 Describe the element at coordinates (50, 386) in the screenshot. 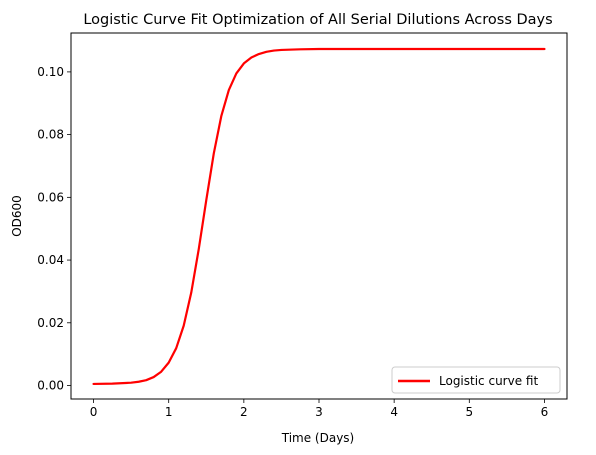

I see `y-tick-label: 0.00` at that location.